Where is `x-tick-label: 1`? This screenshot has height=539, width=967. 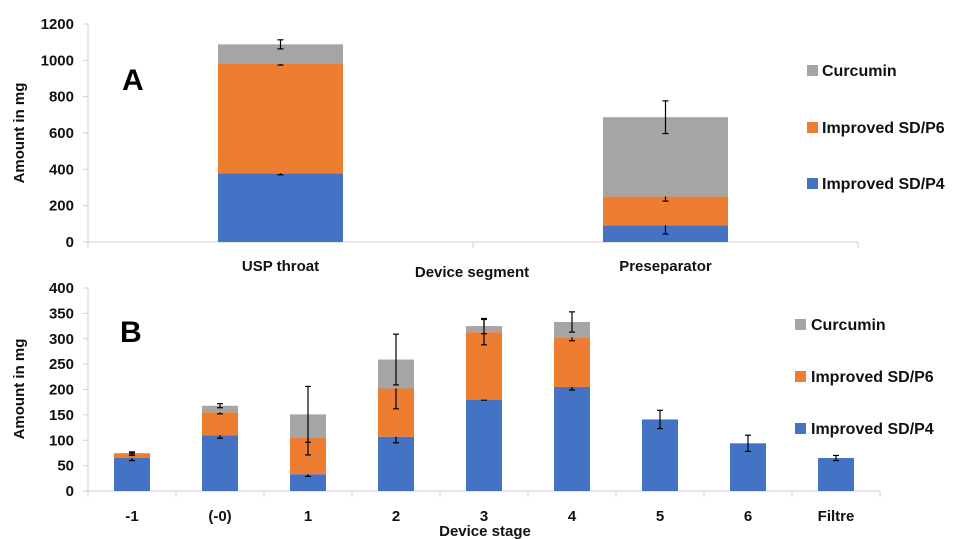
x-tick-label: 1 is located at coordinates (308, 516).